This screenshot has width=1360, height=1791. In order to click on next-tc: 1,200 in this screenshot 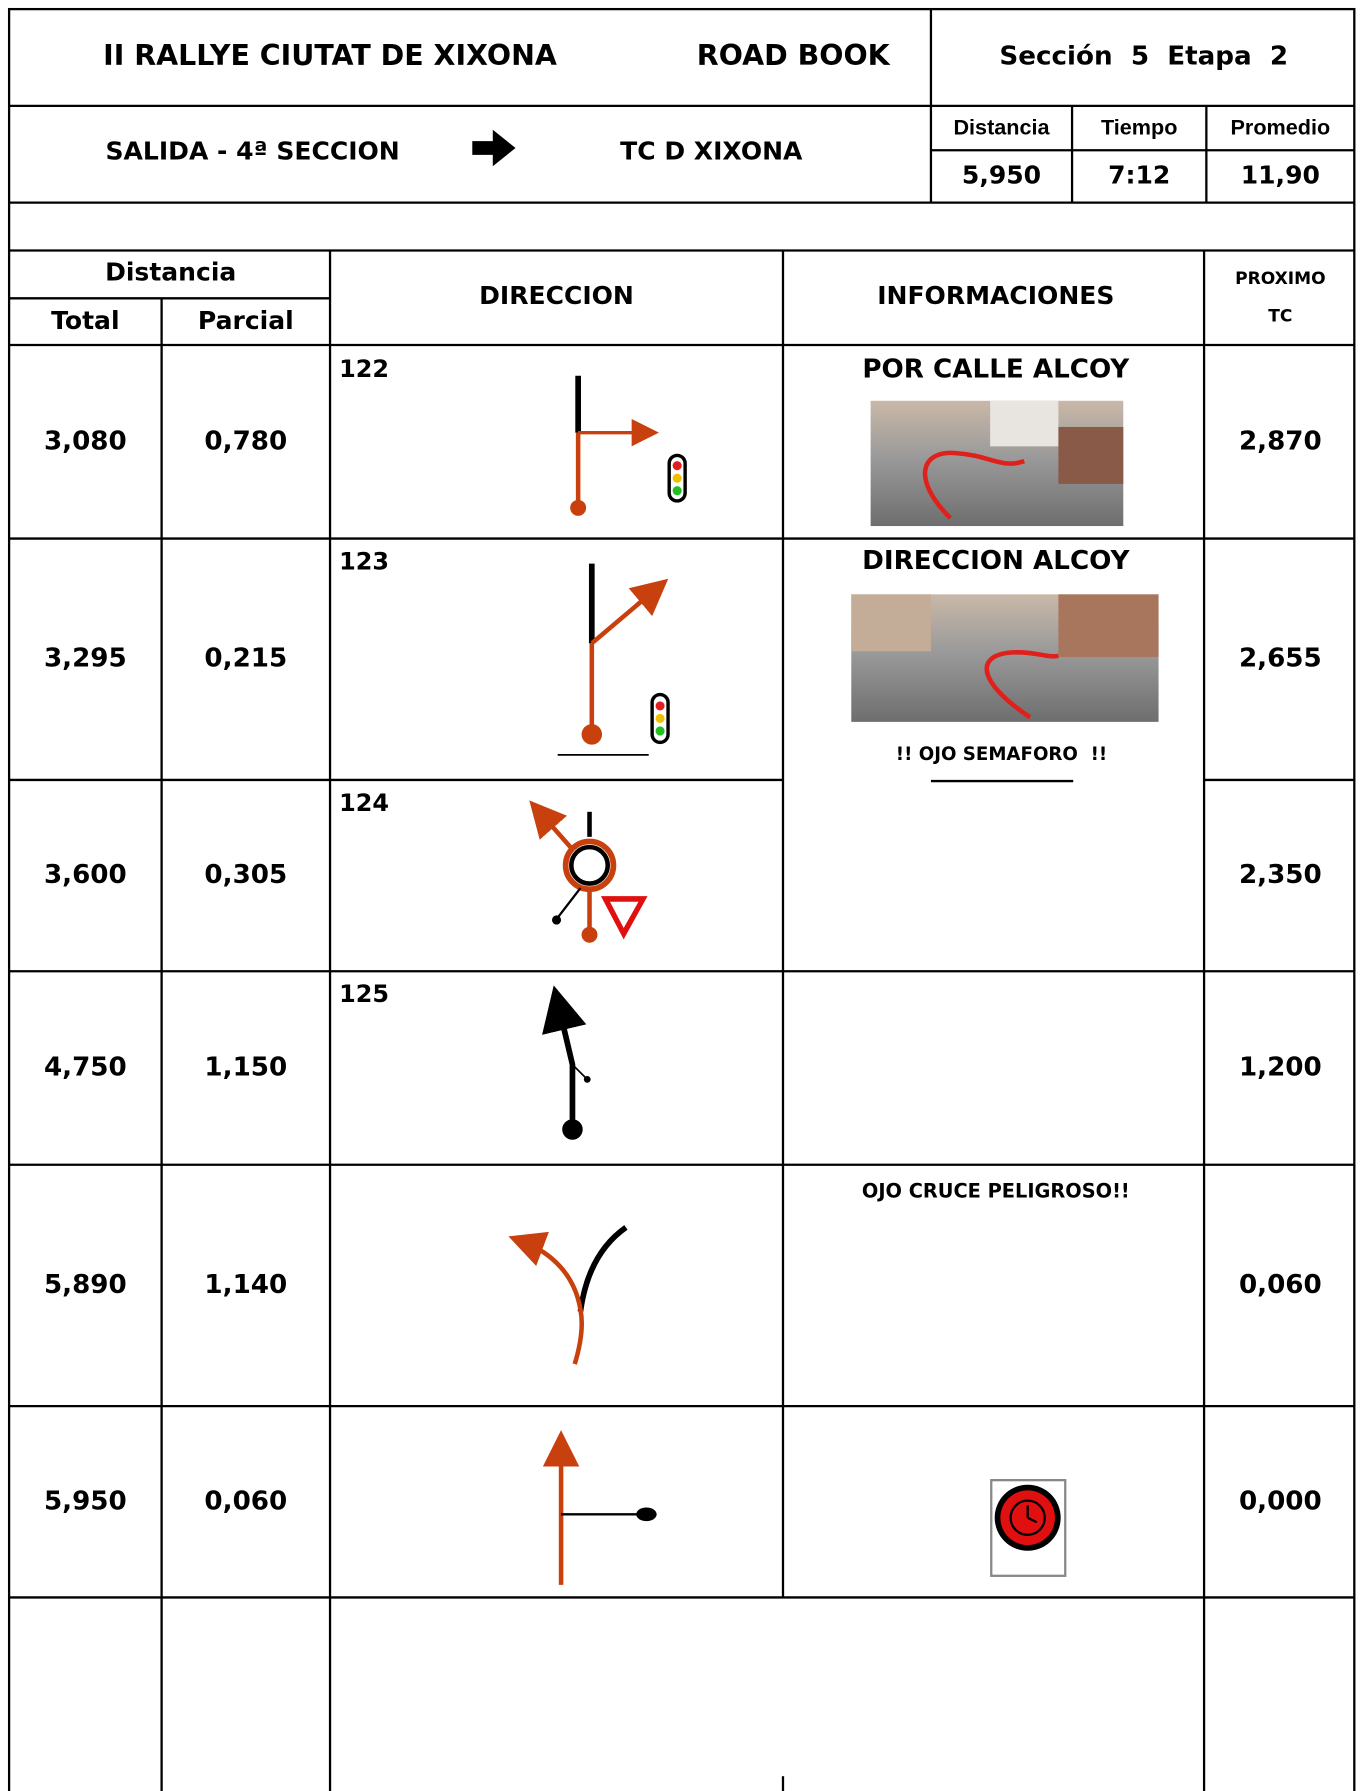, I will do `click(1280, 1067)`.